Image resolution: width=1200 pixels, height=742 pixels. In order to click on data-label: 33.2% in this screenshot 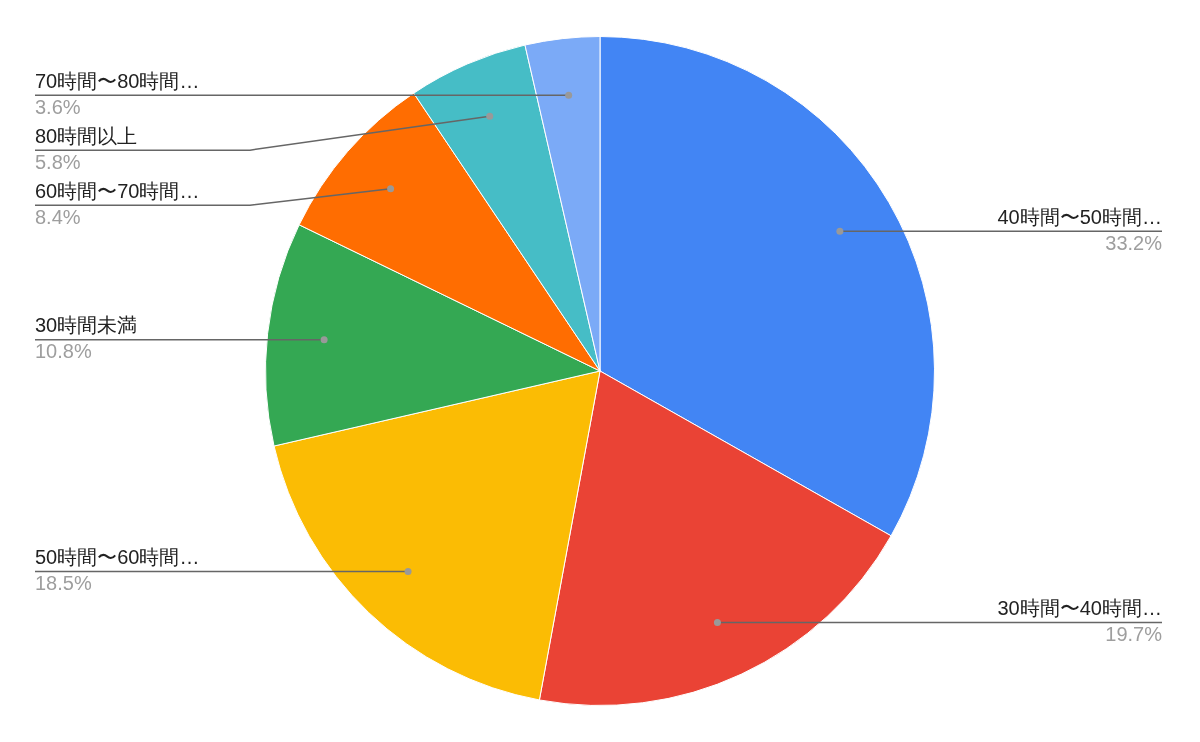, I will do `click(1134, 242)`.